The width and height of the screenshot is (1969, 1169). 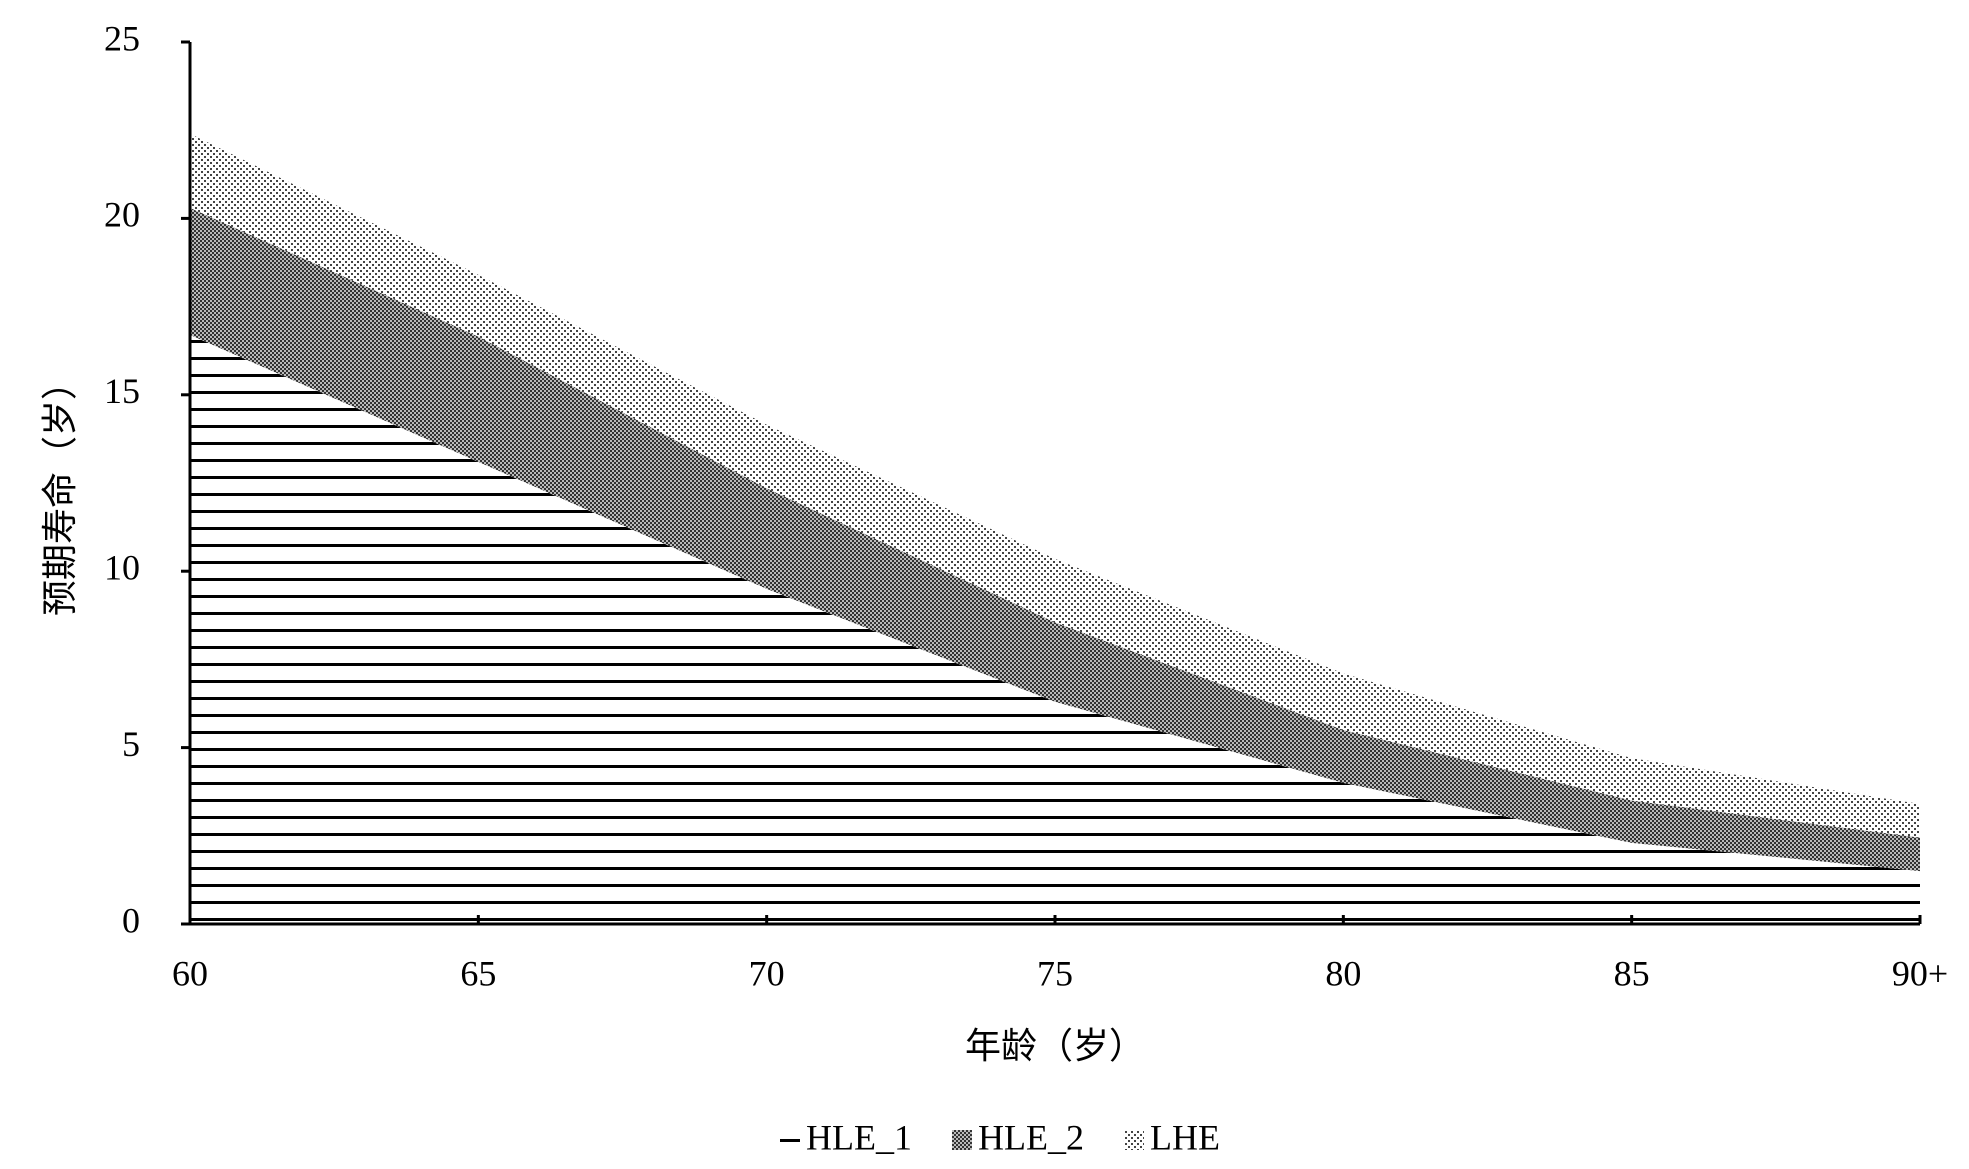 I want to click on y-tick-label: 10, so click(x=122, y=567).